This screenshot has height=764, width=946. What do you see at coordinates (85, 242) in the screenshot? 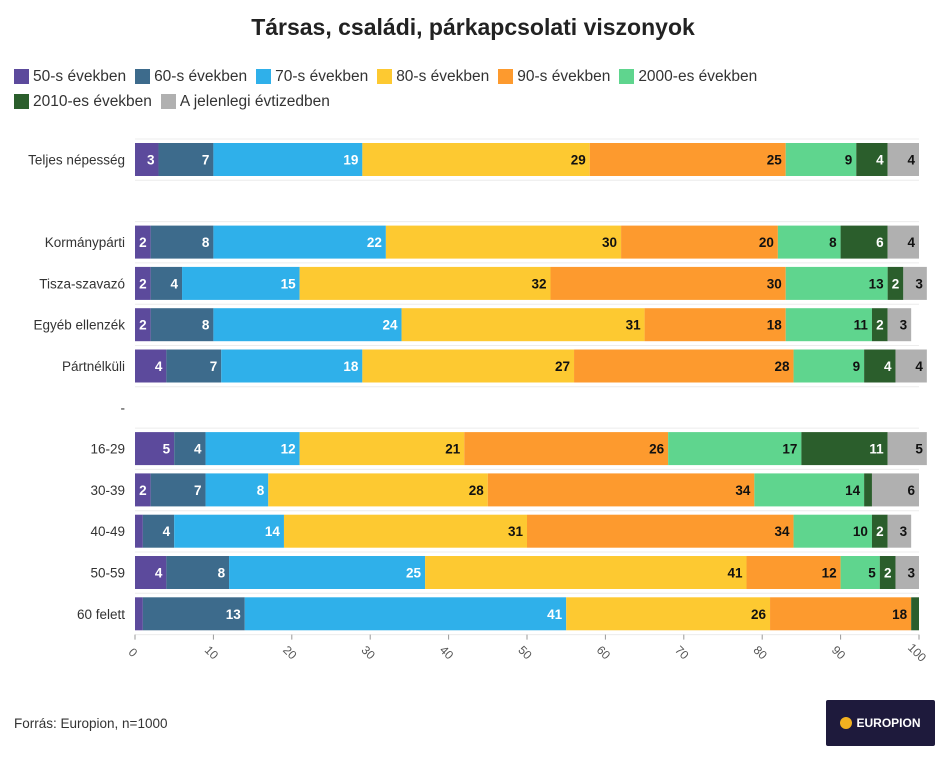
I see `category-label: Kormánypárti` at bounding box center [85, 242].